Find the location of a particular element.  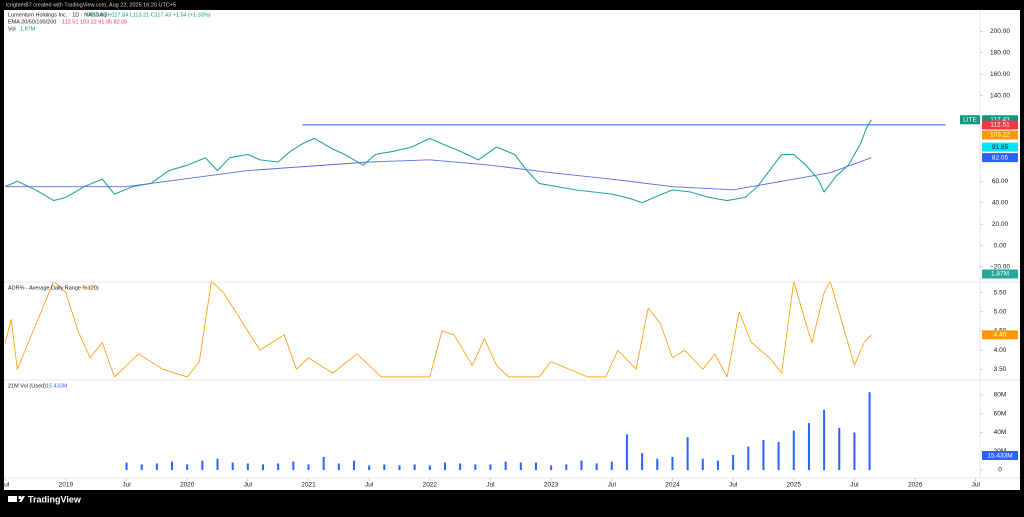

indicator-value: 1.87M is located at coordinates (28, 29).